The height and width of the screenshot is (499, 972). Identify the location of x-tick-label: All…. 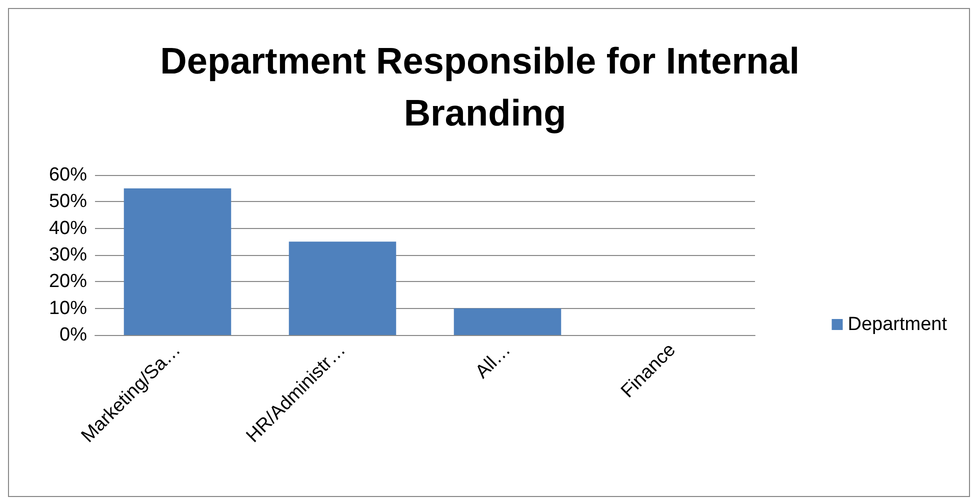
(493, 361).